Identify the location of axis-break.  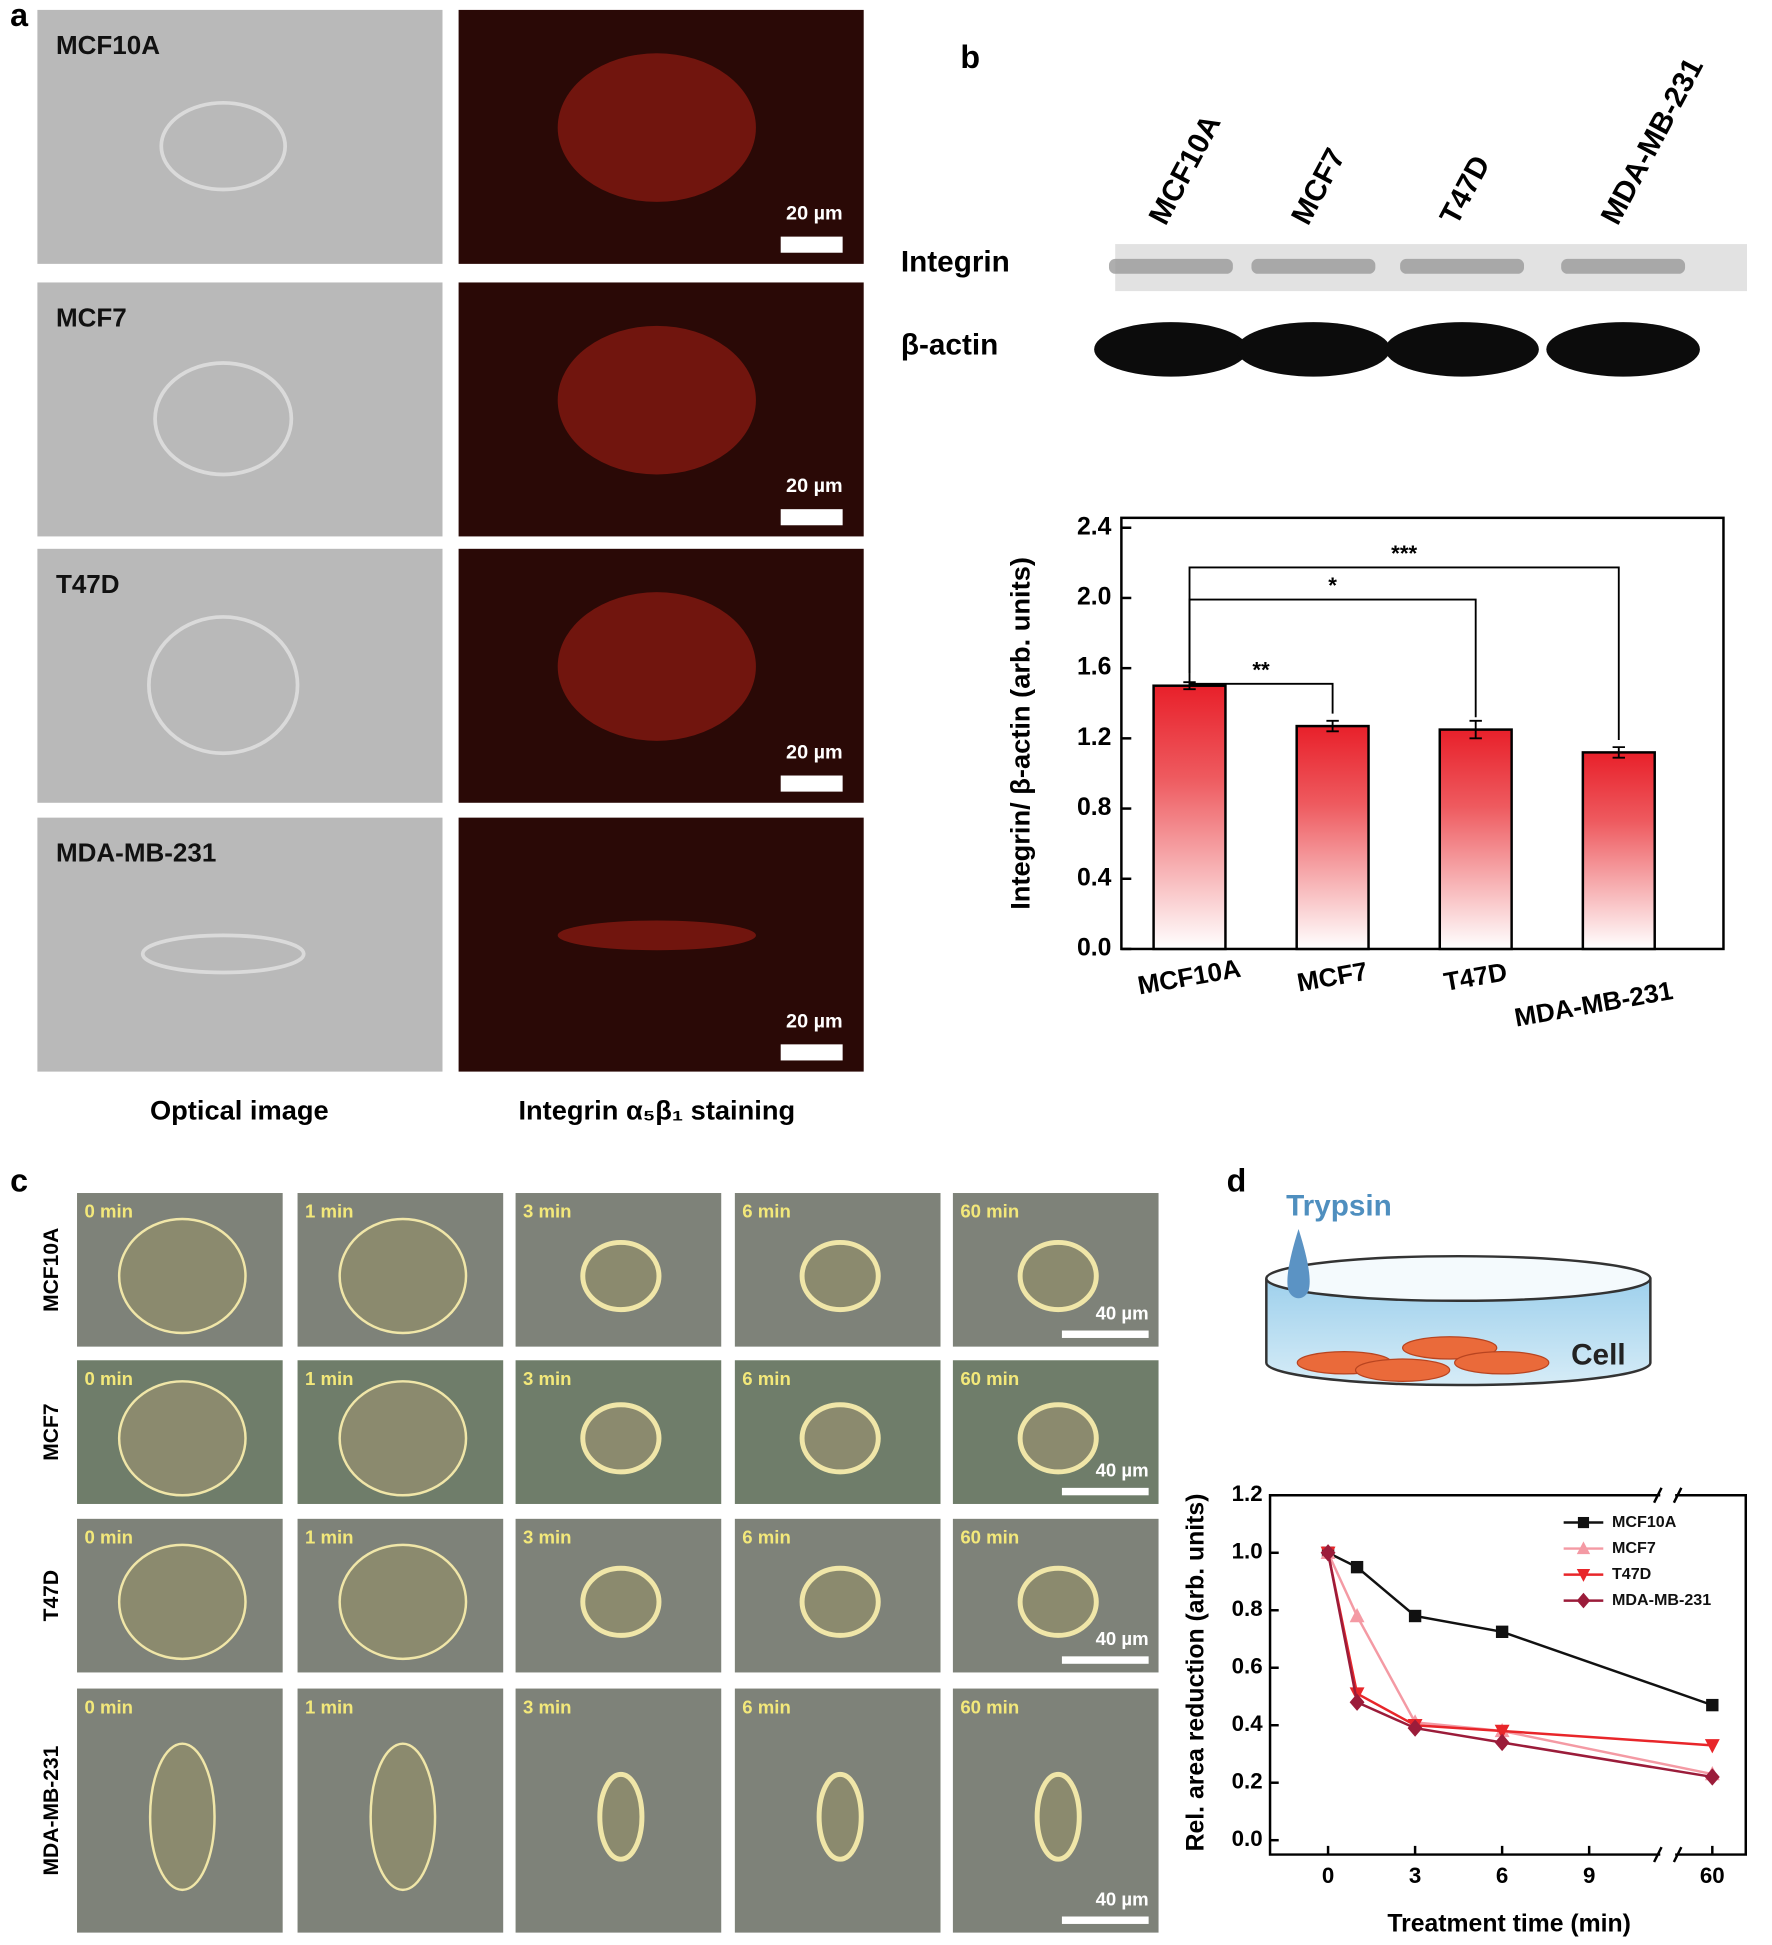
(1667, 1495).